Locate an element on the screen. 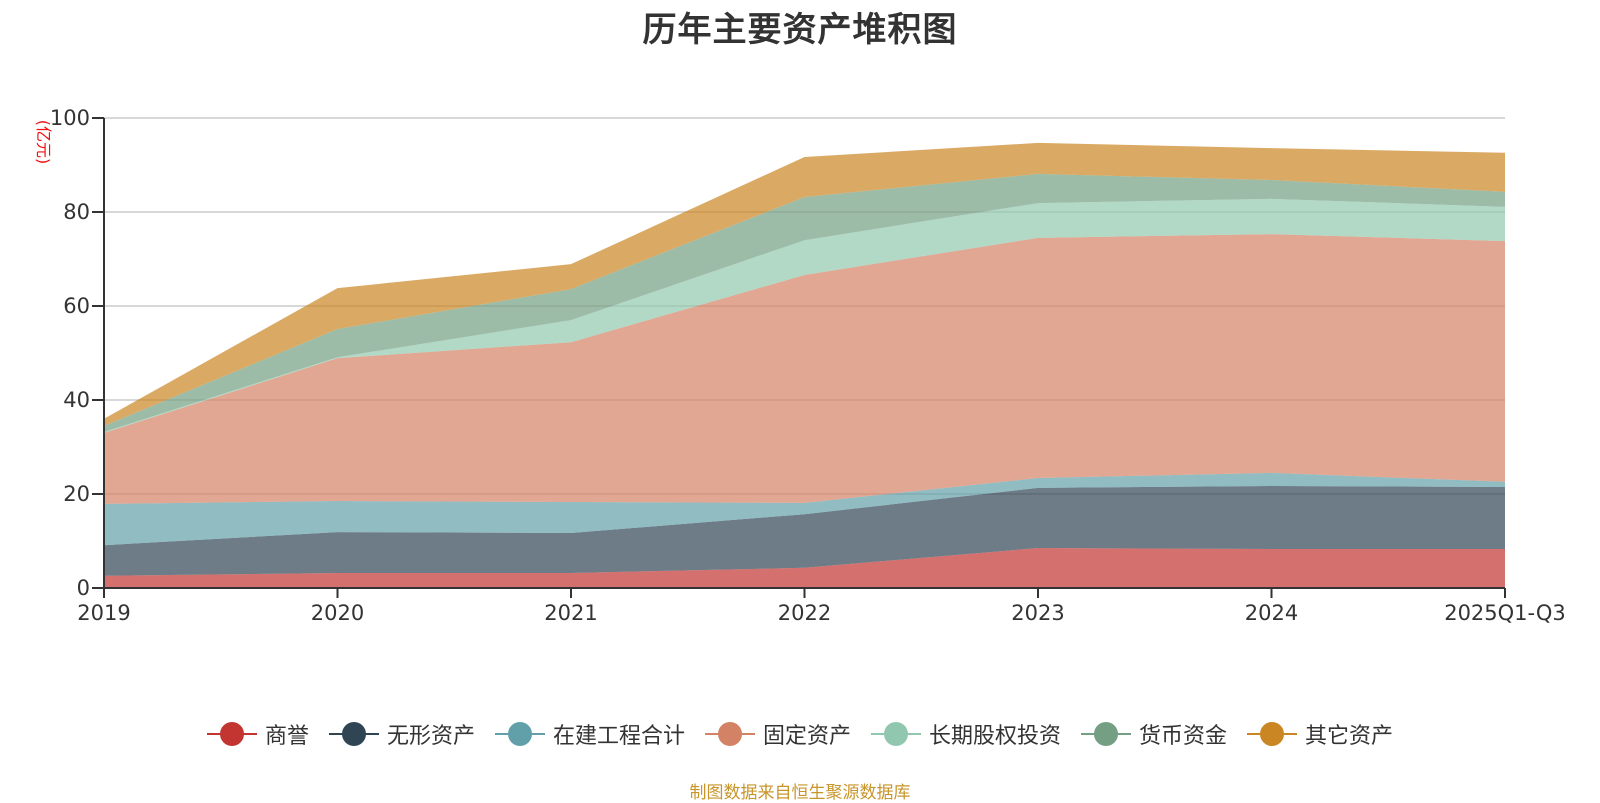 Image resolution: width=1600 pixels, height=803 pixels. y-tick-label: 40 is located at coordinates (76, 400).